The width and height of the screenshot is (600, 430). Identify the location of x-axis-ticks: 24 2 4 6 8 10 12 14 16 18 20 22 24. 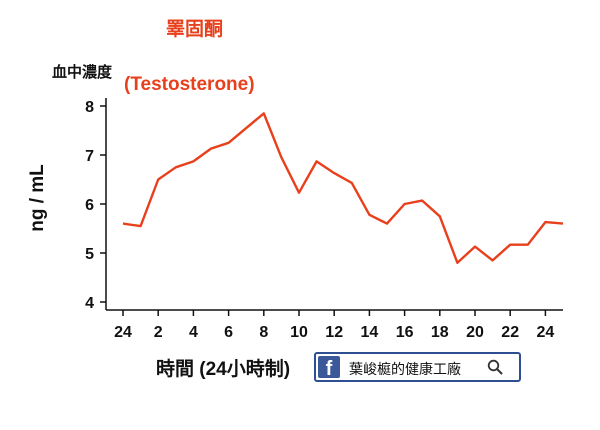
(334, 325).